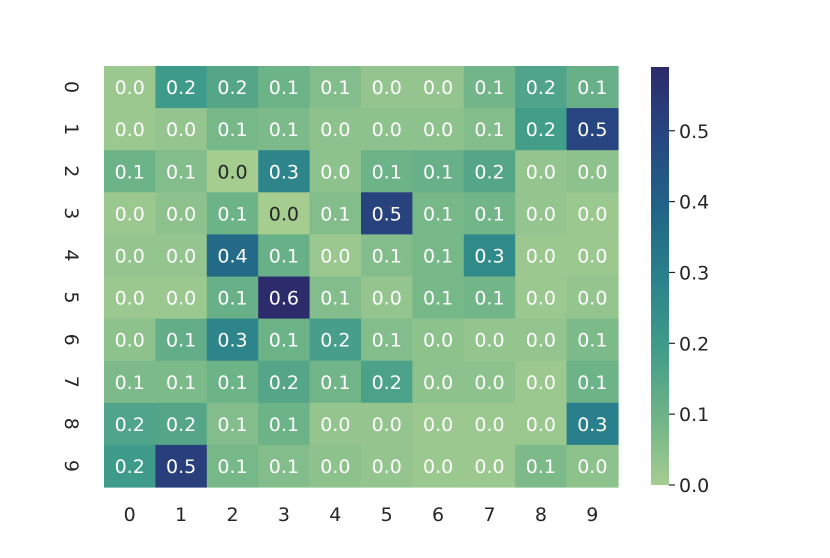  I want to click on x-tick-label: 8, so click(541, 515).